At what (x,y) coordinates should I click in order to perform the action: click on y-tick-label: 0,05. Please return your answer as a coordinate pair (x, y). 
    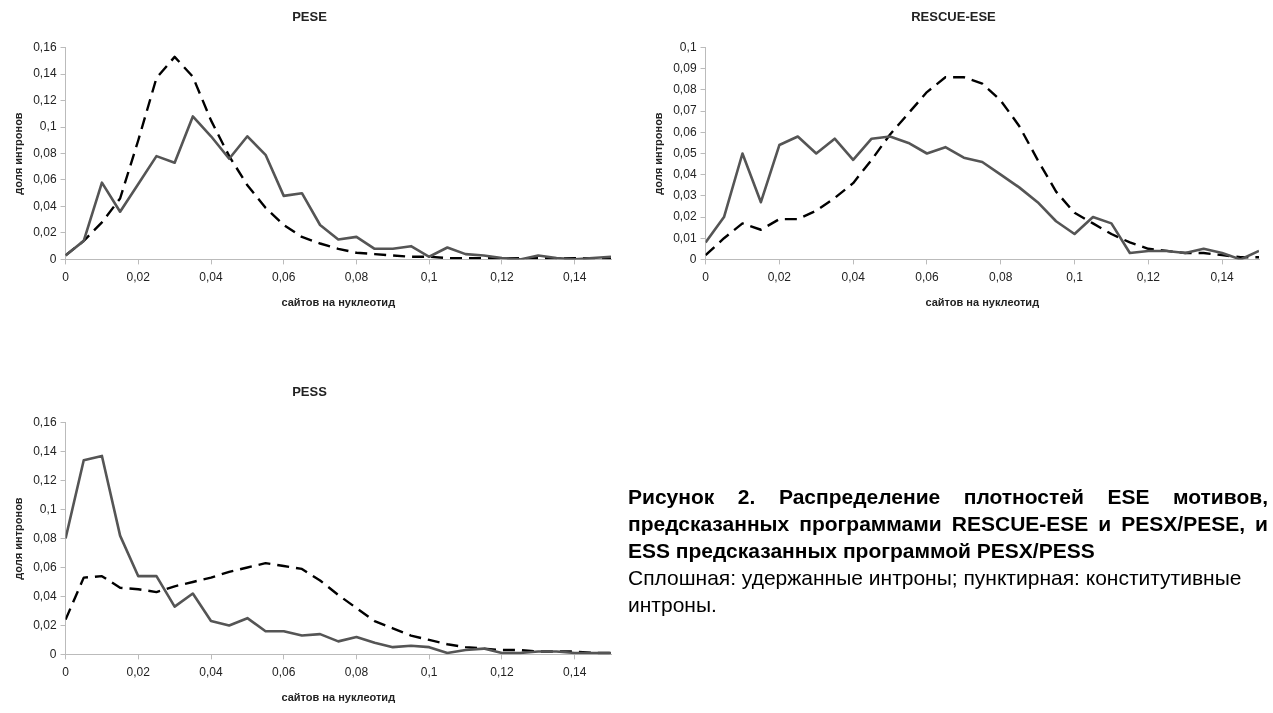
    Looking at the image, I should click on (685, 152).